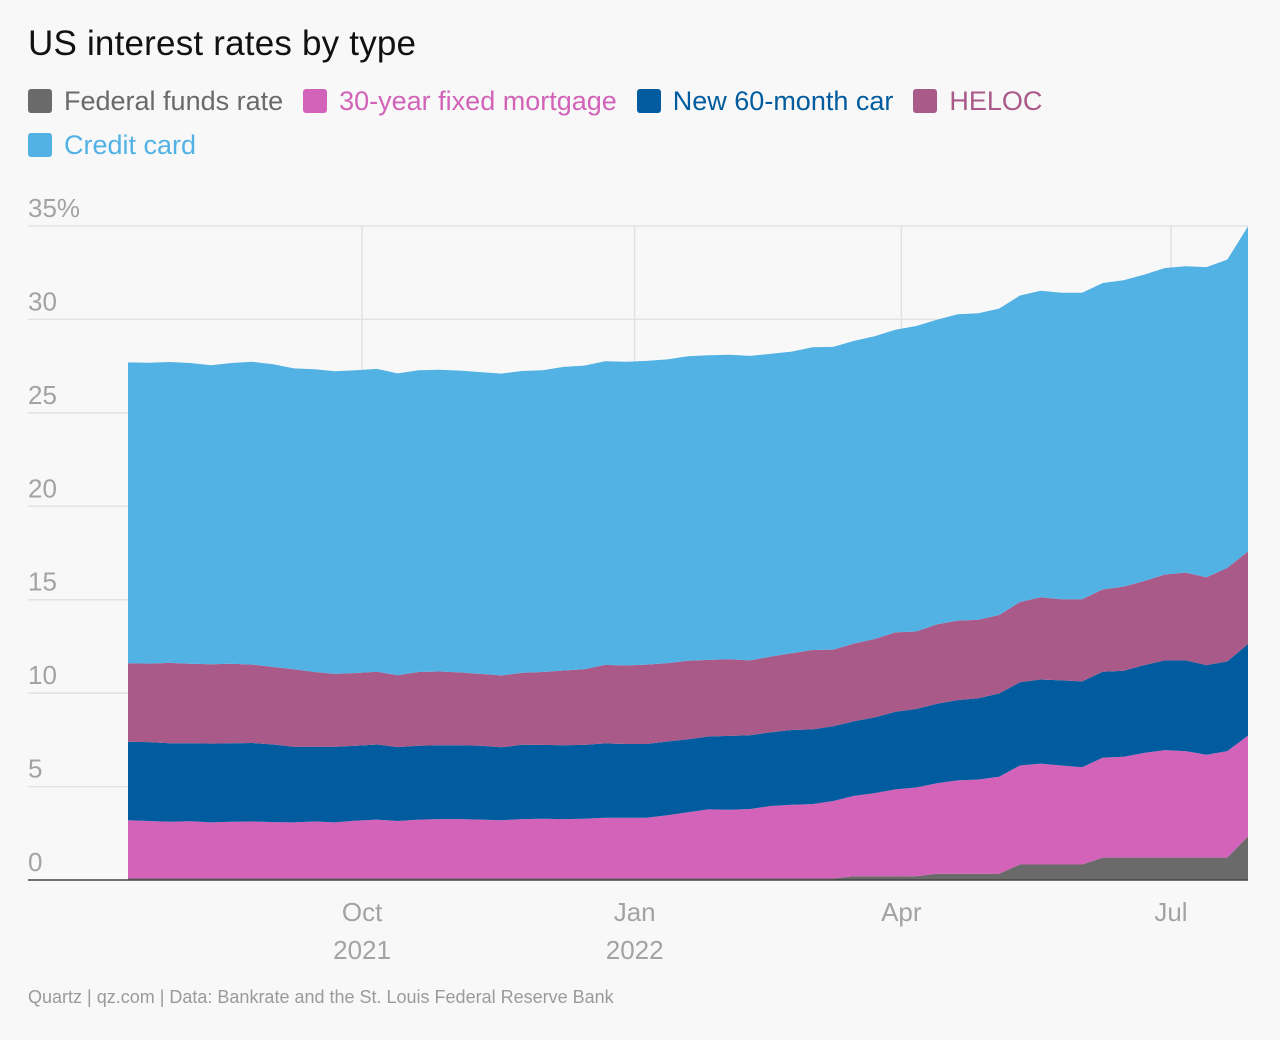  Describe the element at coordinates (42, 488) in the screenshot. I see `y-tick-label: 20` at that location.